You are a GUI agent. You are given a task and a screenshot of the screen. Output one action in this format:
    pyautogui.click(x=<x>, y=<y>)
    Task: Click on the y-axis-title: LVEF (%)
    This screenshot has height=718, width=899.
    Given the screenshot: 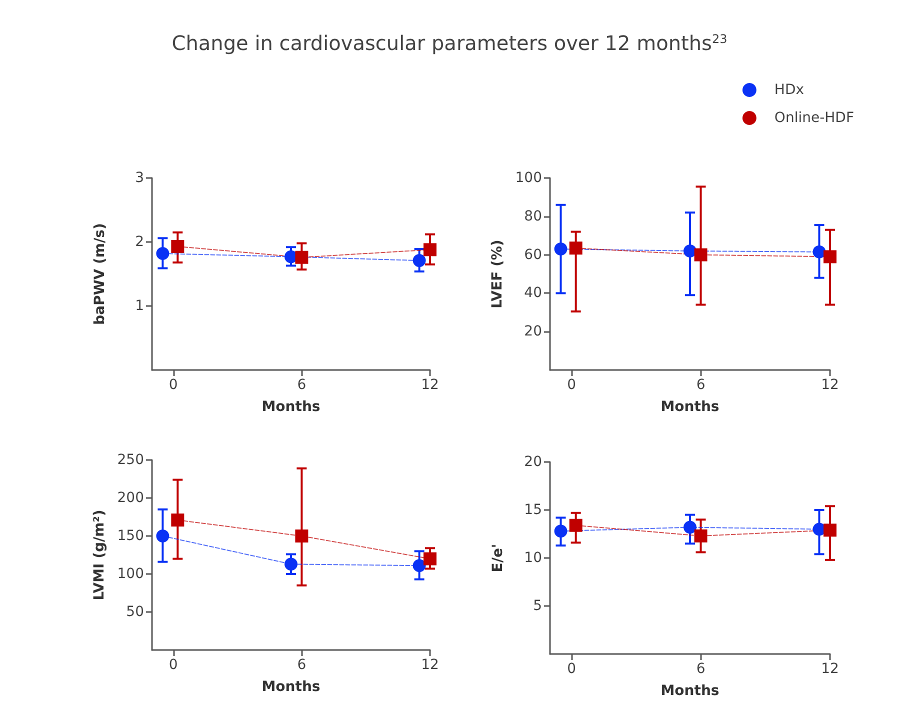 What is the action you would take?
    pyautogui.click(x=497, y=274)
    